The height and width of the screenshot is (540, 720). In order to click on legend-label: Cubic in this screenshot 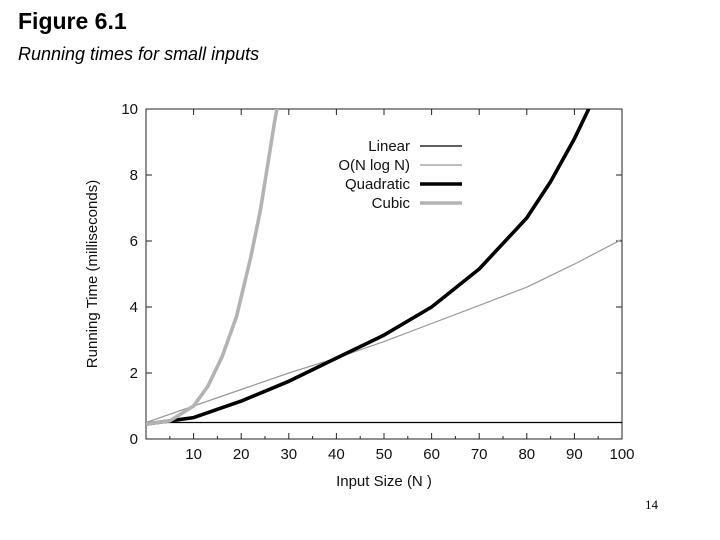, I will do `click(391, 203)`.